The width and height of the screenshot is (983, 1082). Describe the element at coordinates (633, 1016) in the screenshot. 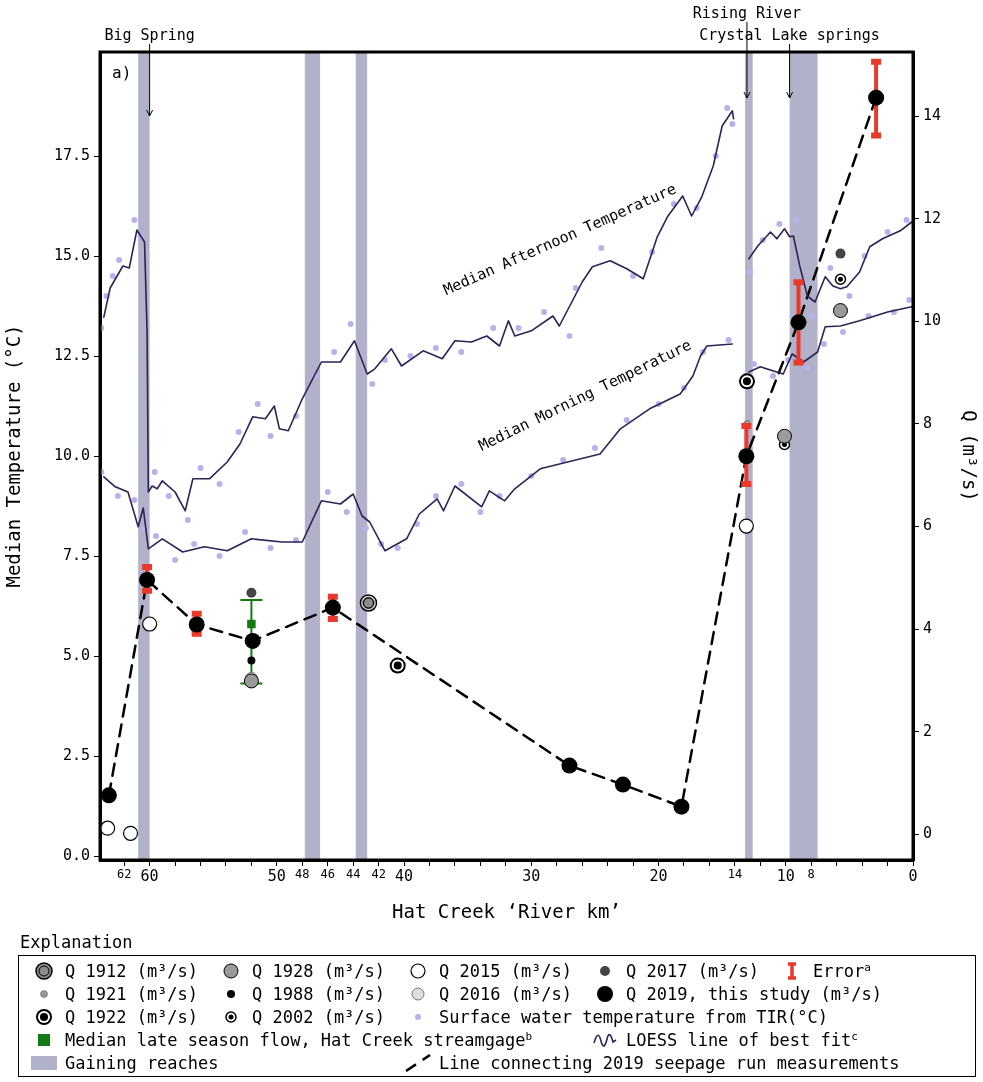

I see `legend-label: Surface water temperature from TIR(°C)` at that location.